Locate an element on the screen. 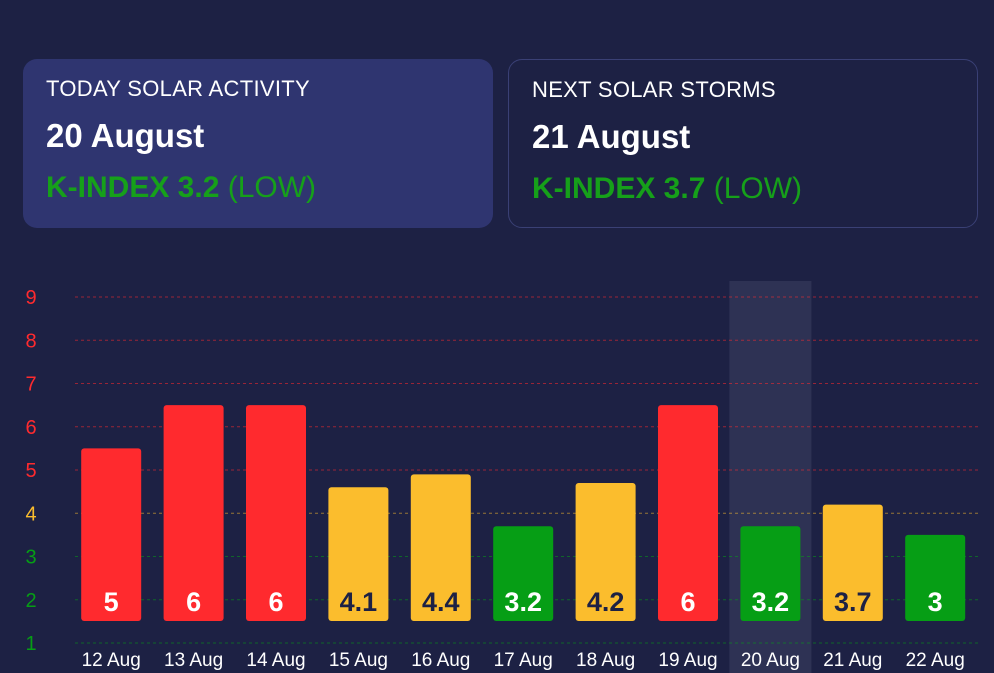 Image resolution: width=994 pixels, height=673 pixels. x-tick-label: 21 Aug is located at coordinates (852, 660).